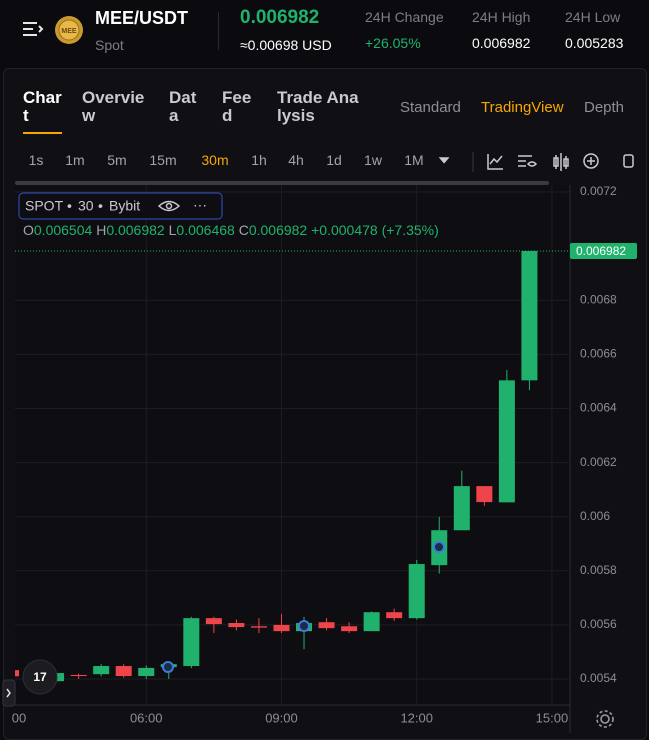 This screenshot has width=649, height=740. What do you see at coordinates (244, 230) in the screenshot?
I see `ohlc-label: C` at bounding box center [244, 230].